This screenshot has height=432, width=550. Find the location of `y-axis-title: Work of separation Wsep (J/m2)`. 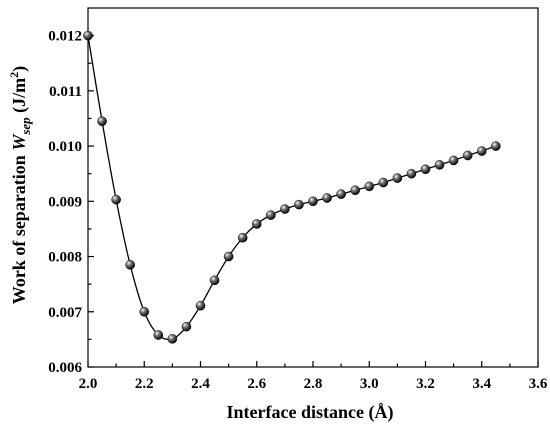

y-axis-title: Work of separation Wsep (J/m2) is located at coordinates (20, 185).